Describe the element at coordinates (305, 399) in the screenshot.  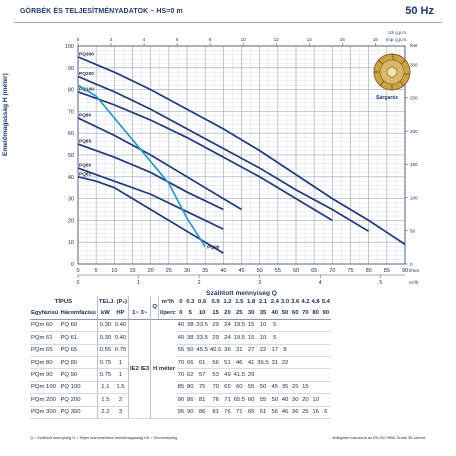
I see `head-value: 20` at that location.